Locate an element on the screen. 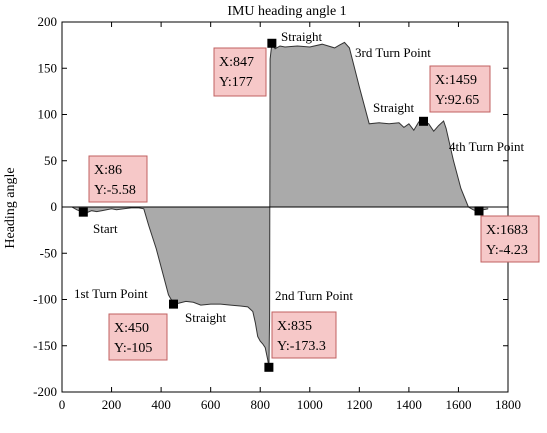  chart-title: IMU heading angle 1 is located at coordinates (286, 11).